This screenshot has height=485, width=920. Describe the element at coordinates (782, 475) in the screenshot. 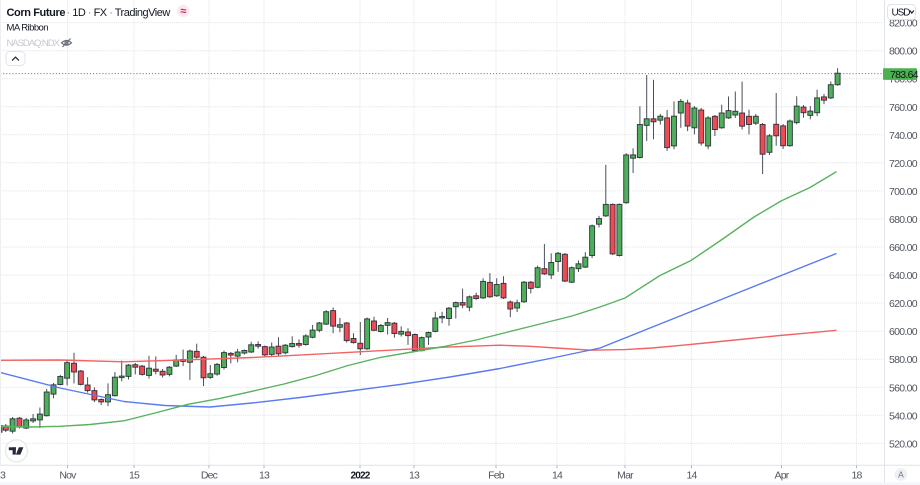

I see `svg-text: Apr` at that location.